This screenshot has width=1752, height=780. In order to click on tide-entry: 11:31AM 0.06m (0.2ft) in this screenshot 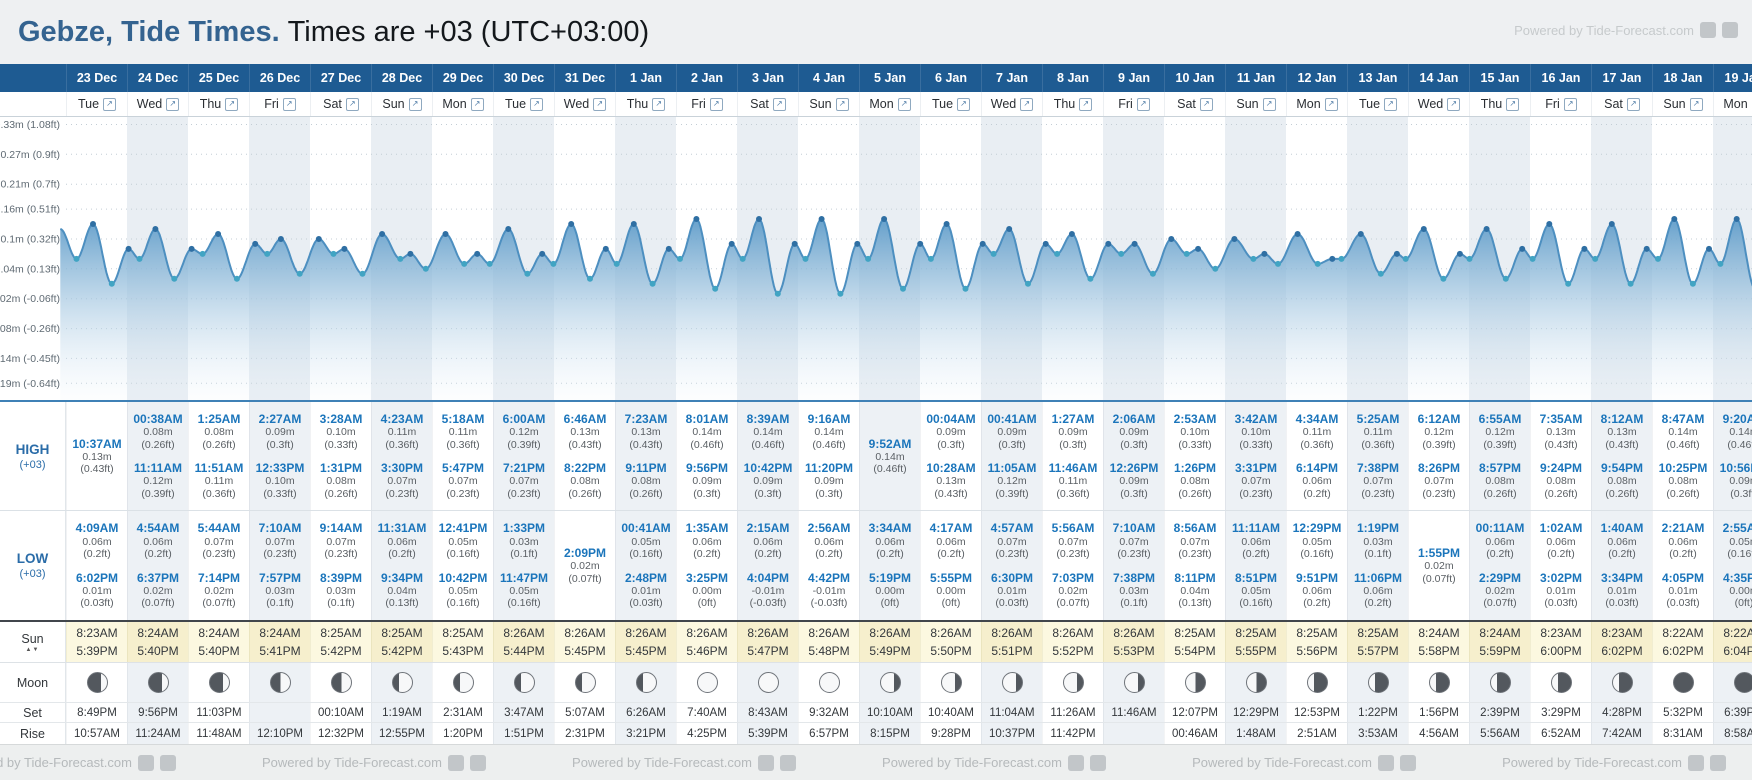, I will do `click(402, 540)`.